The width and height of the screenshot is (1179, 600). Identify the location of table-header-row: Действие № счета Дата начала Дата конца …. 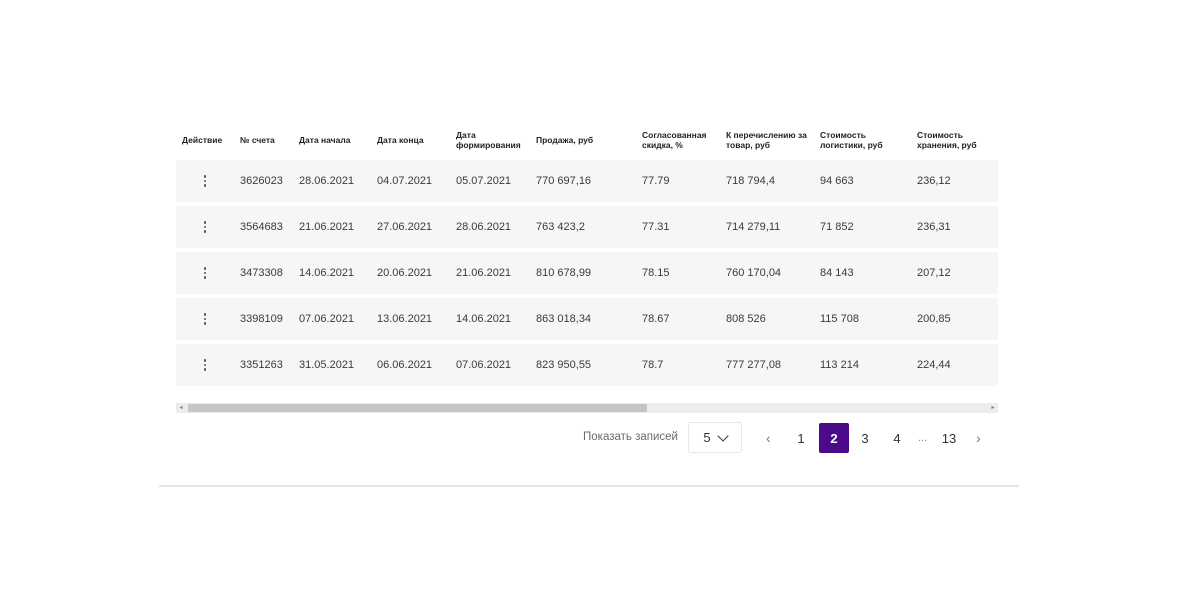
(587, 140).